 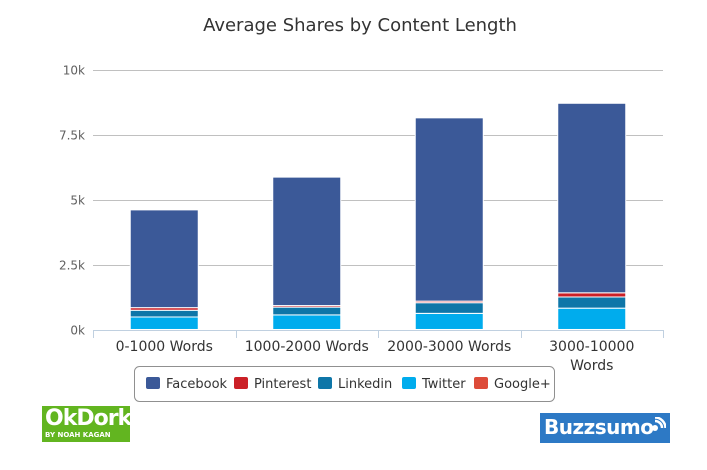 What do you see at coordinates (74, 71) in the screenshot?
I see `y-tick-label: 10k` at bounding box center [74, 71].